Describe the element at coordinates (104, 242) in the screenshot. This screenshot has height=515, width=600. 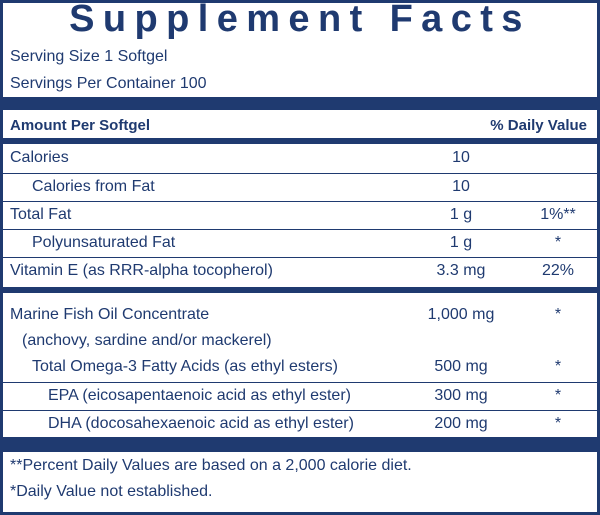
I see `nutrient-name: Polyunsaturated Fat` at that location.